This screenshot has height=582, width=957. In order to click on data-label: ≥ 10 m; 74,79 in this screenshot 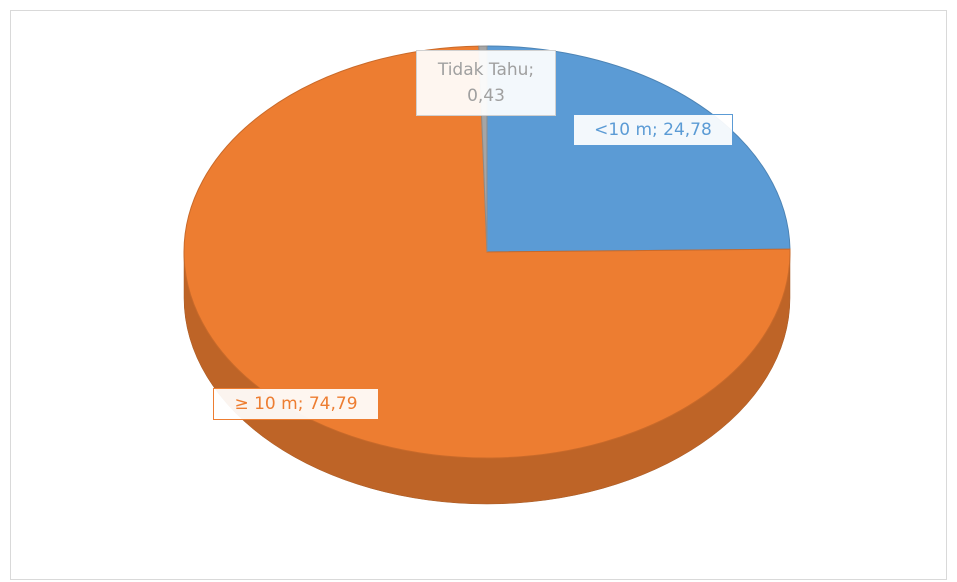, I will do `click(296, 404)`.